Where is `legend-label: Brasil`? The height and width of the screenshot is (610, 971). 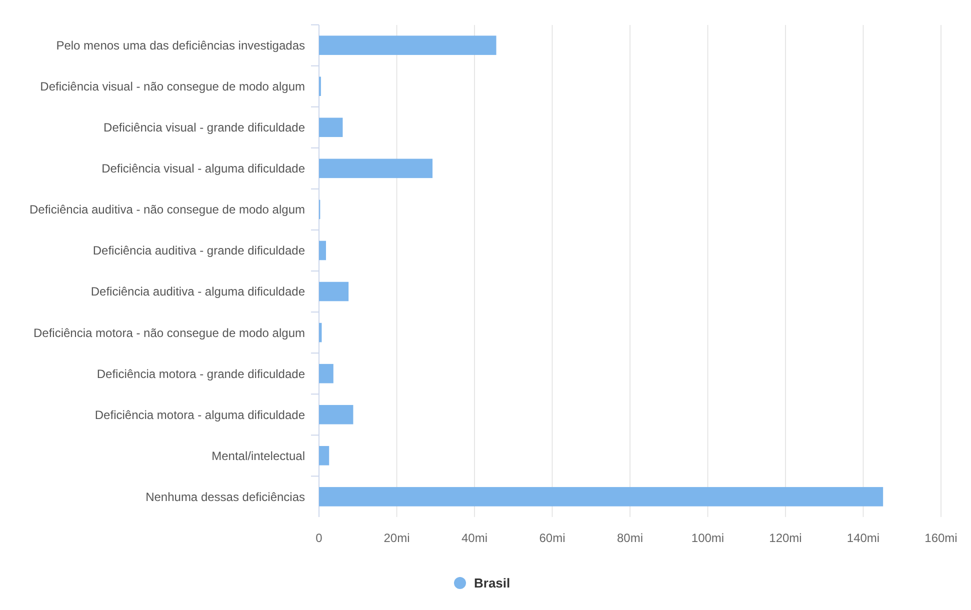 legend-label: Brasil is located at coordinates (492, 583).